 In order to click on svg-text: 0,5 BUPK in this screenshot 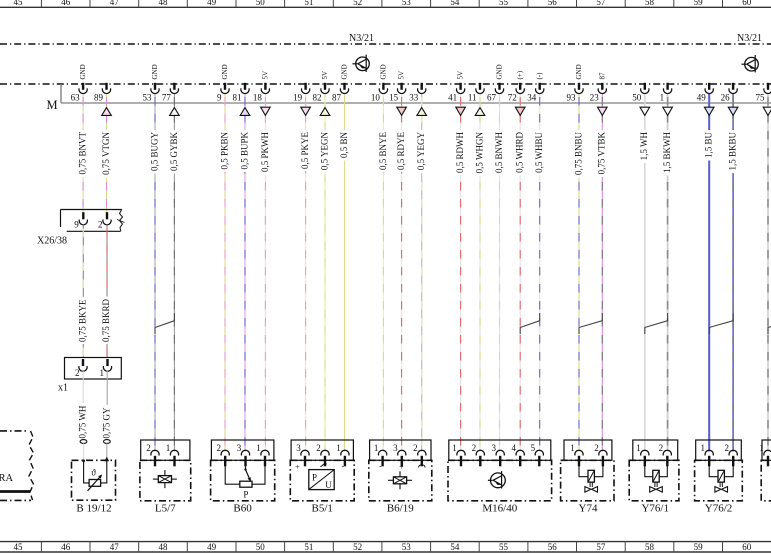, I will do `click(244, 151)`.